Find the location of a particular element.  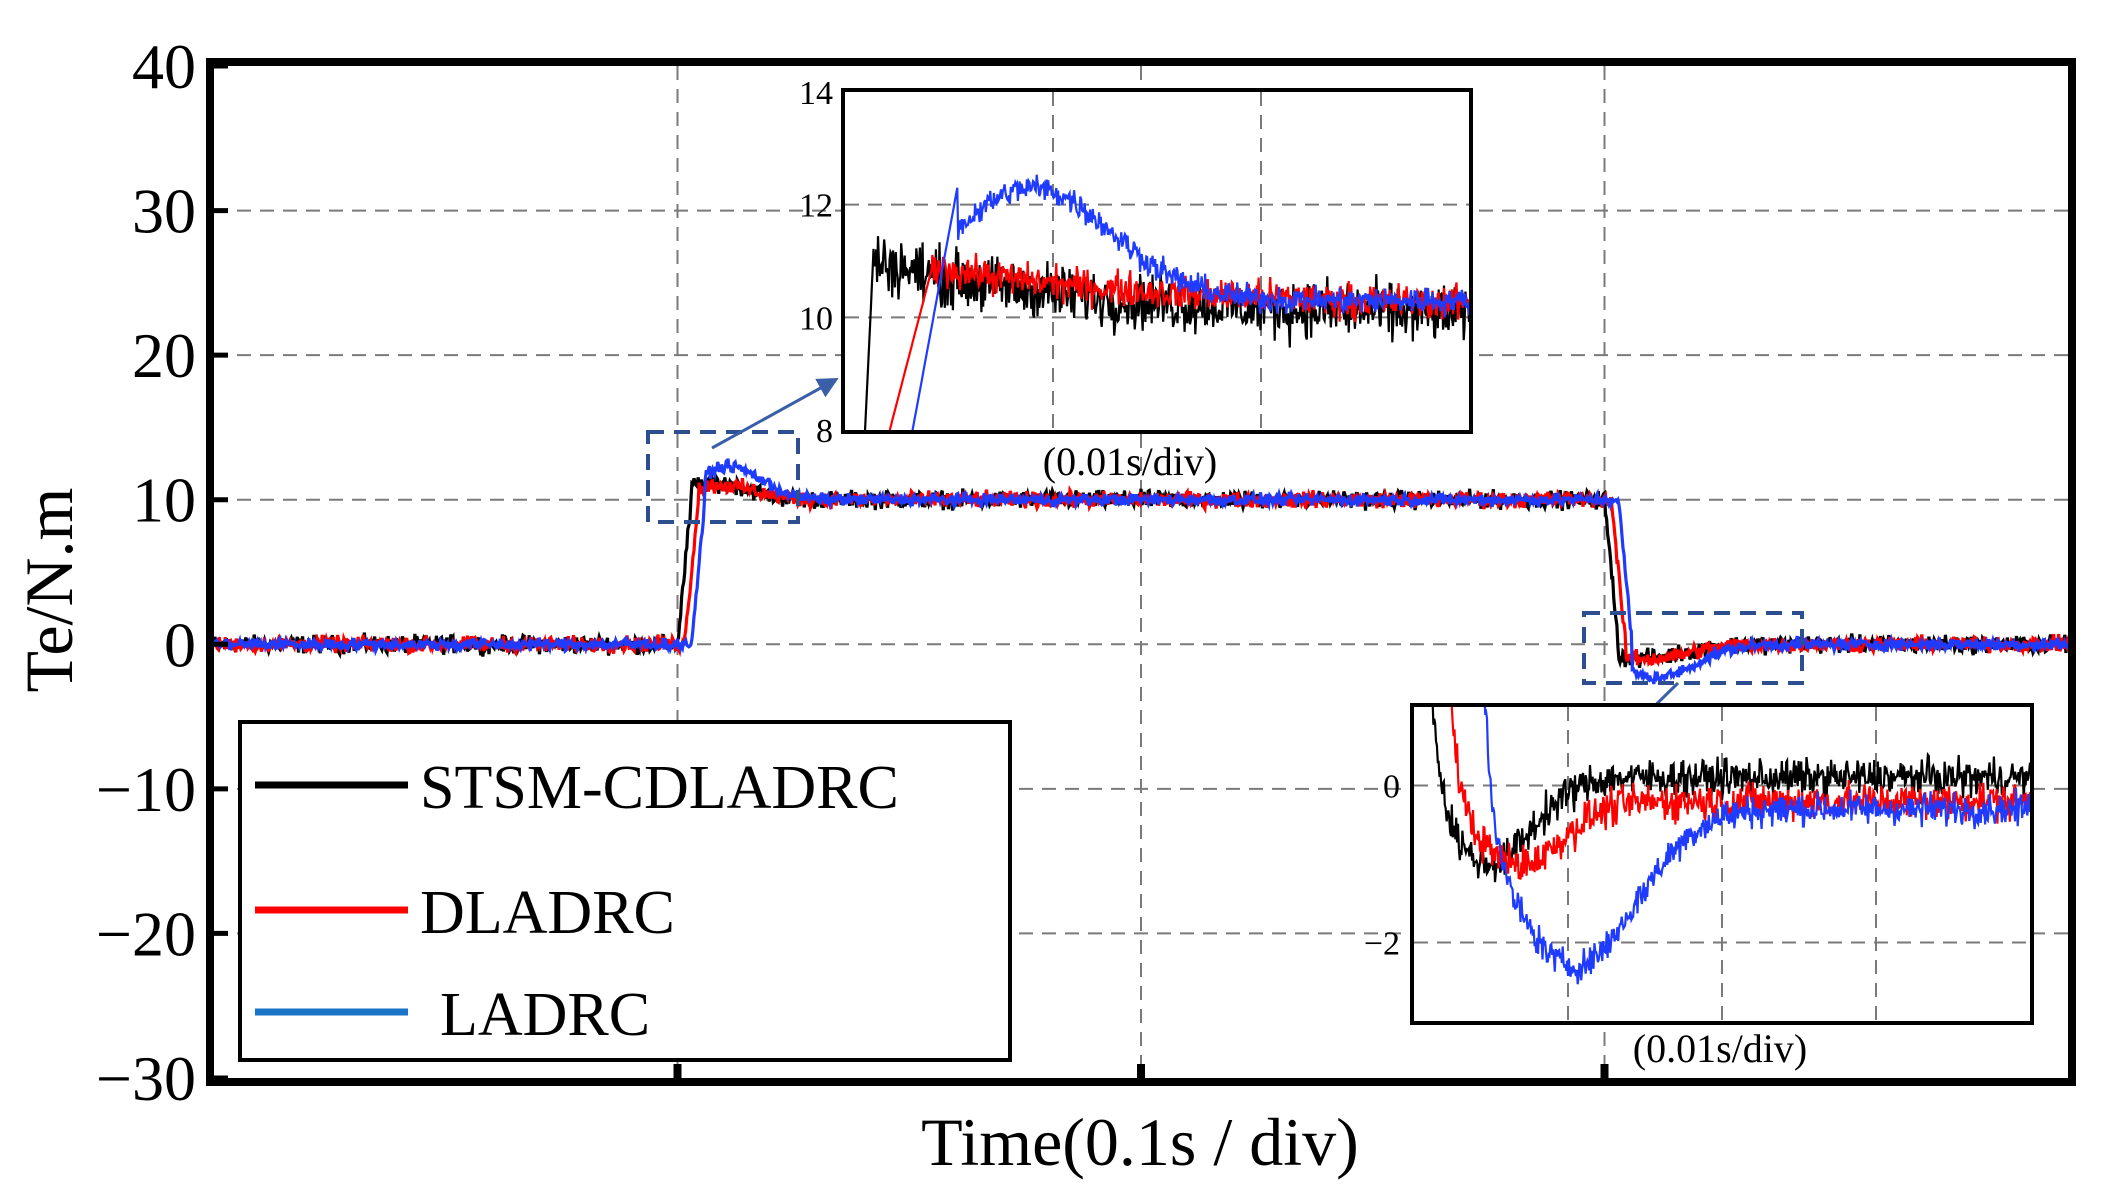

main-series-stsm is located at coordinates (1141, 570).